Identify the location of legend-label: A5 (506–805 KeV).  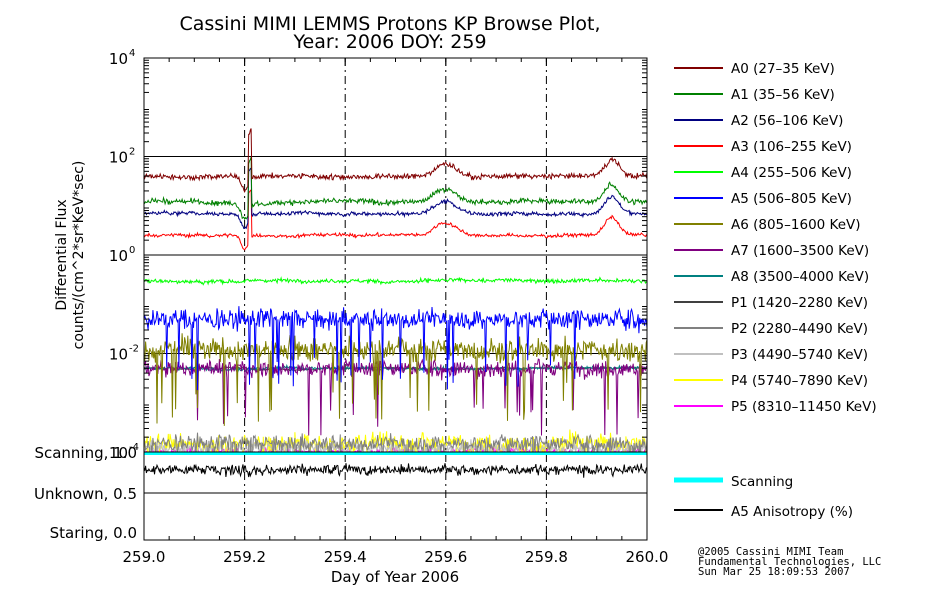
(791, 199).